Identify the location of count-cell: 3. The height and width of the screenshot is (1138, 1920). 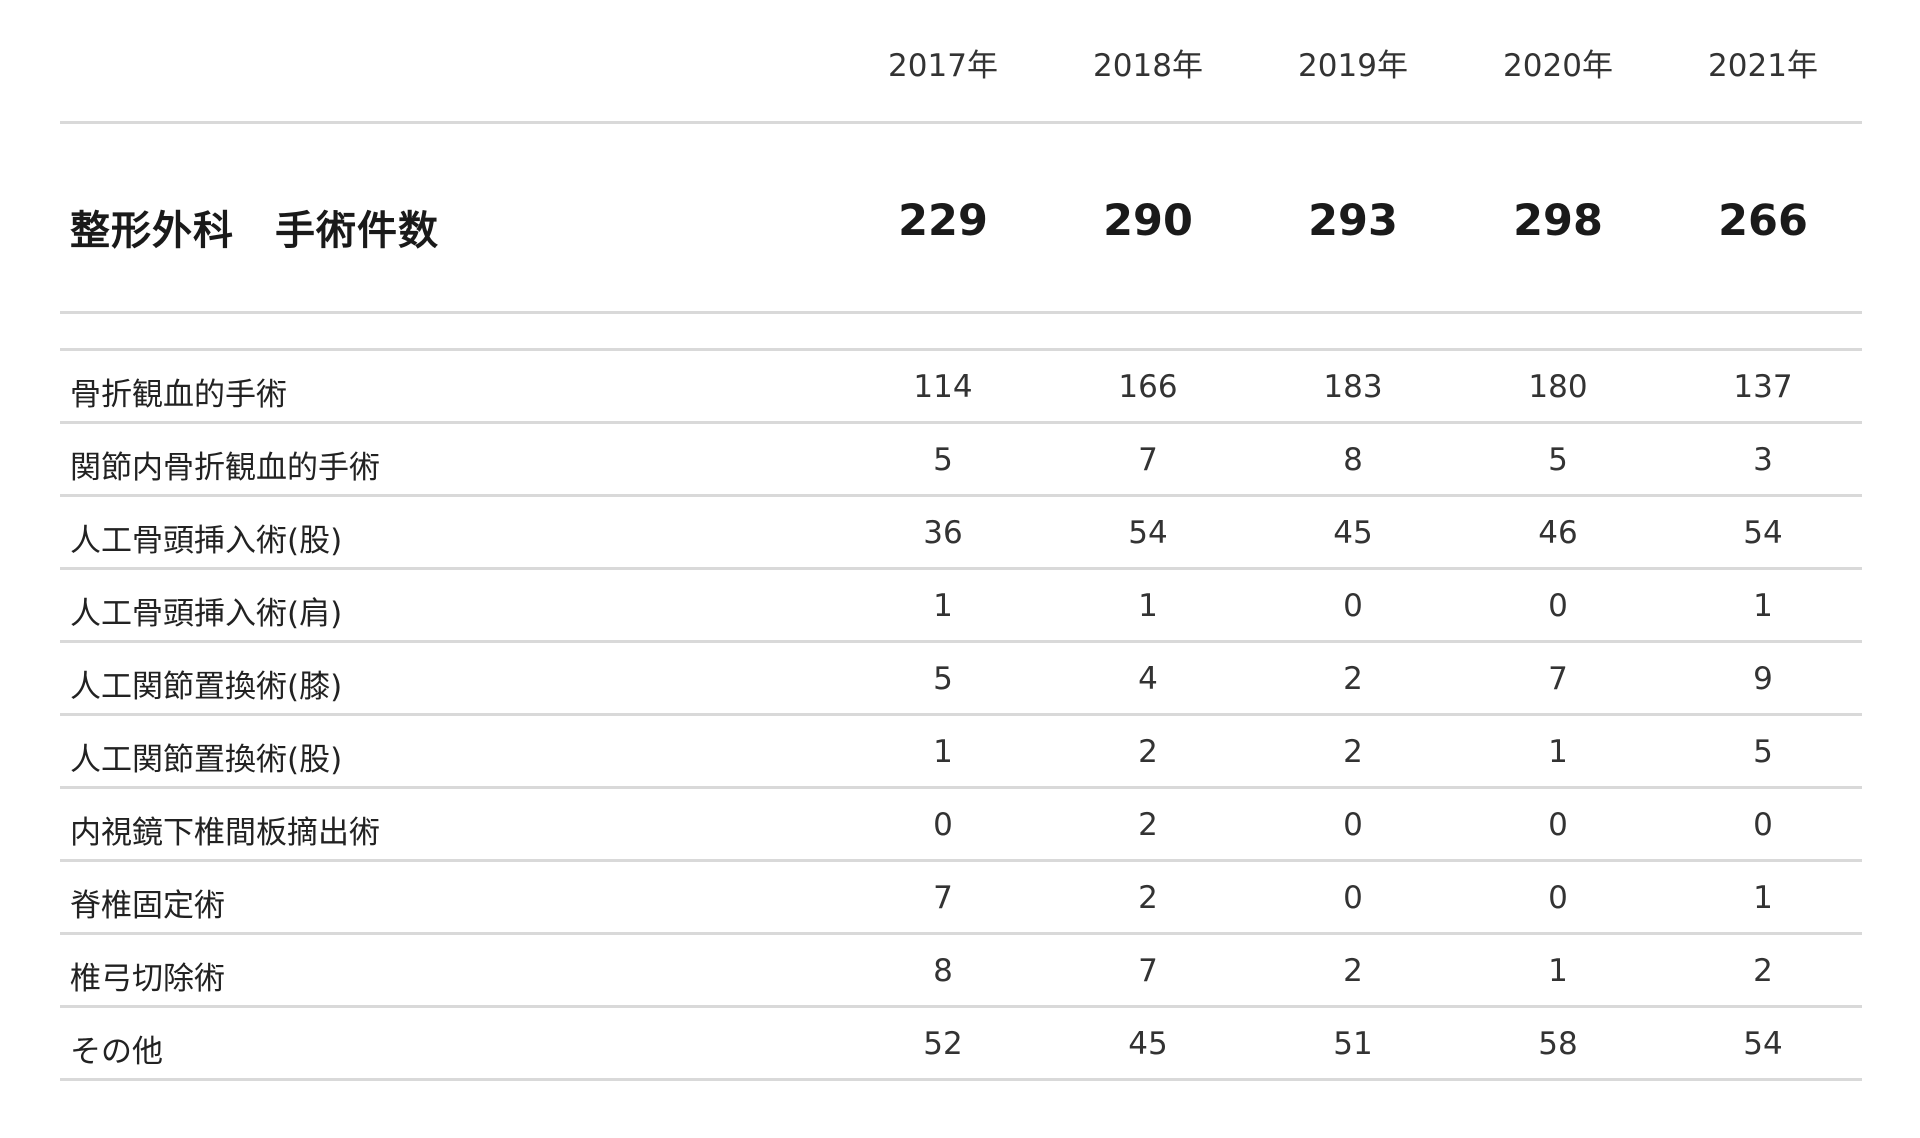
(1763, 460).